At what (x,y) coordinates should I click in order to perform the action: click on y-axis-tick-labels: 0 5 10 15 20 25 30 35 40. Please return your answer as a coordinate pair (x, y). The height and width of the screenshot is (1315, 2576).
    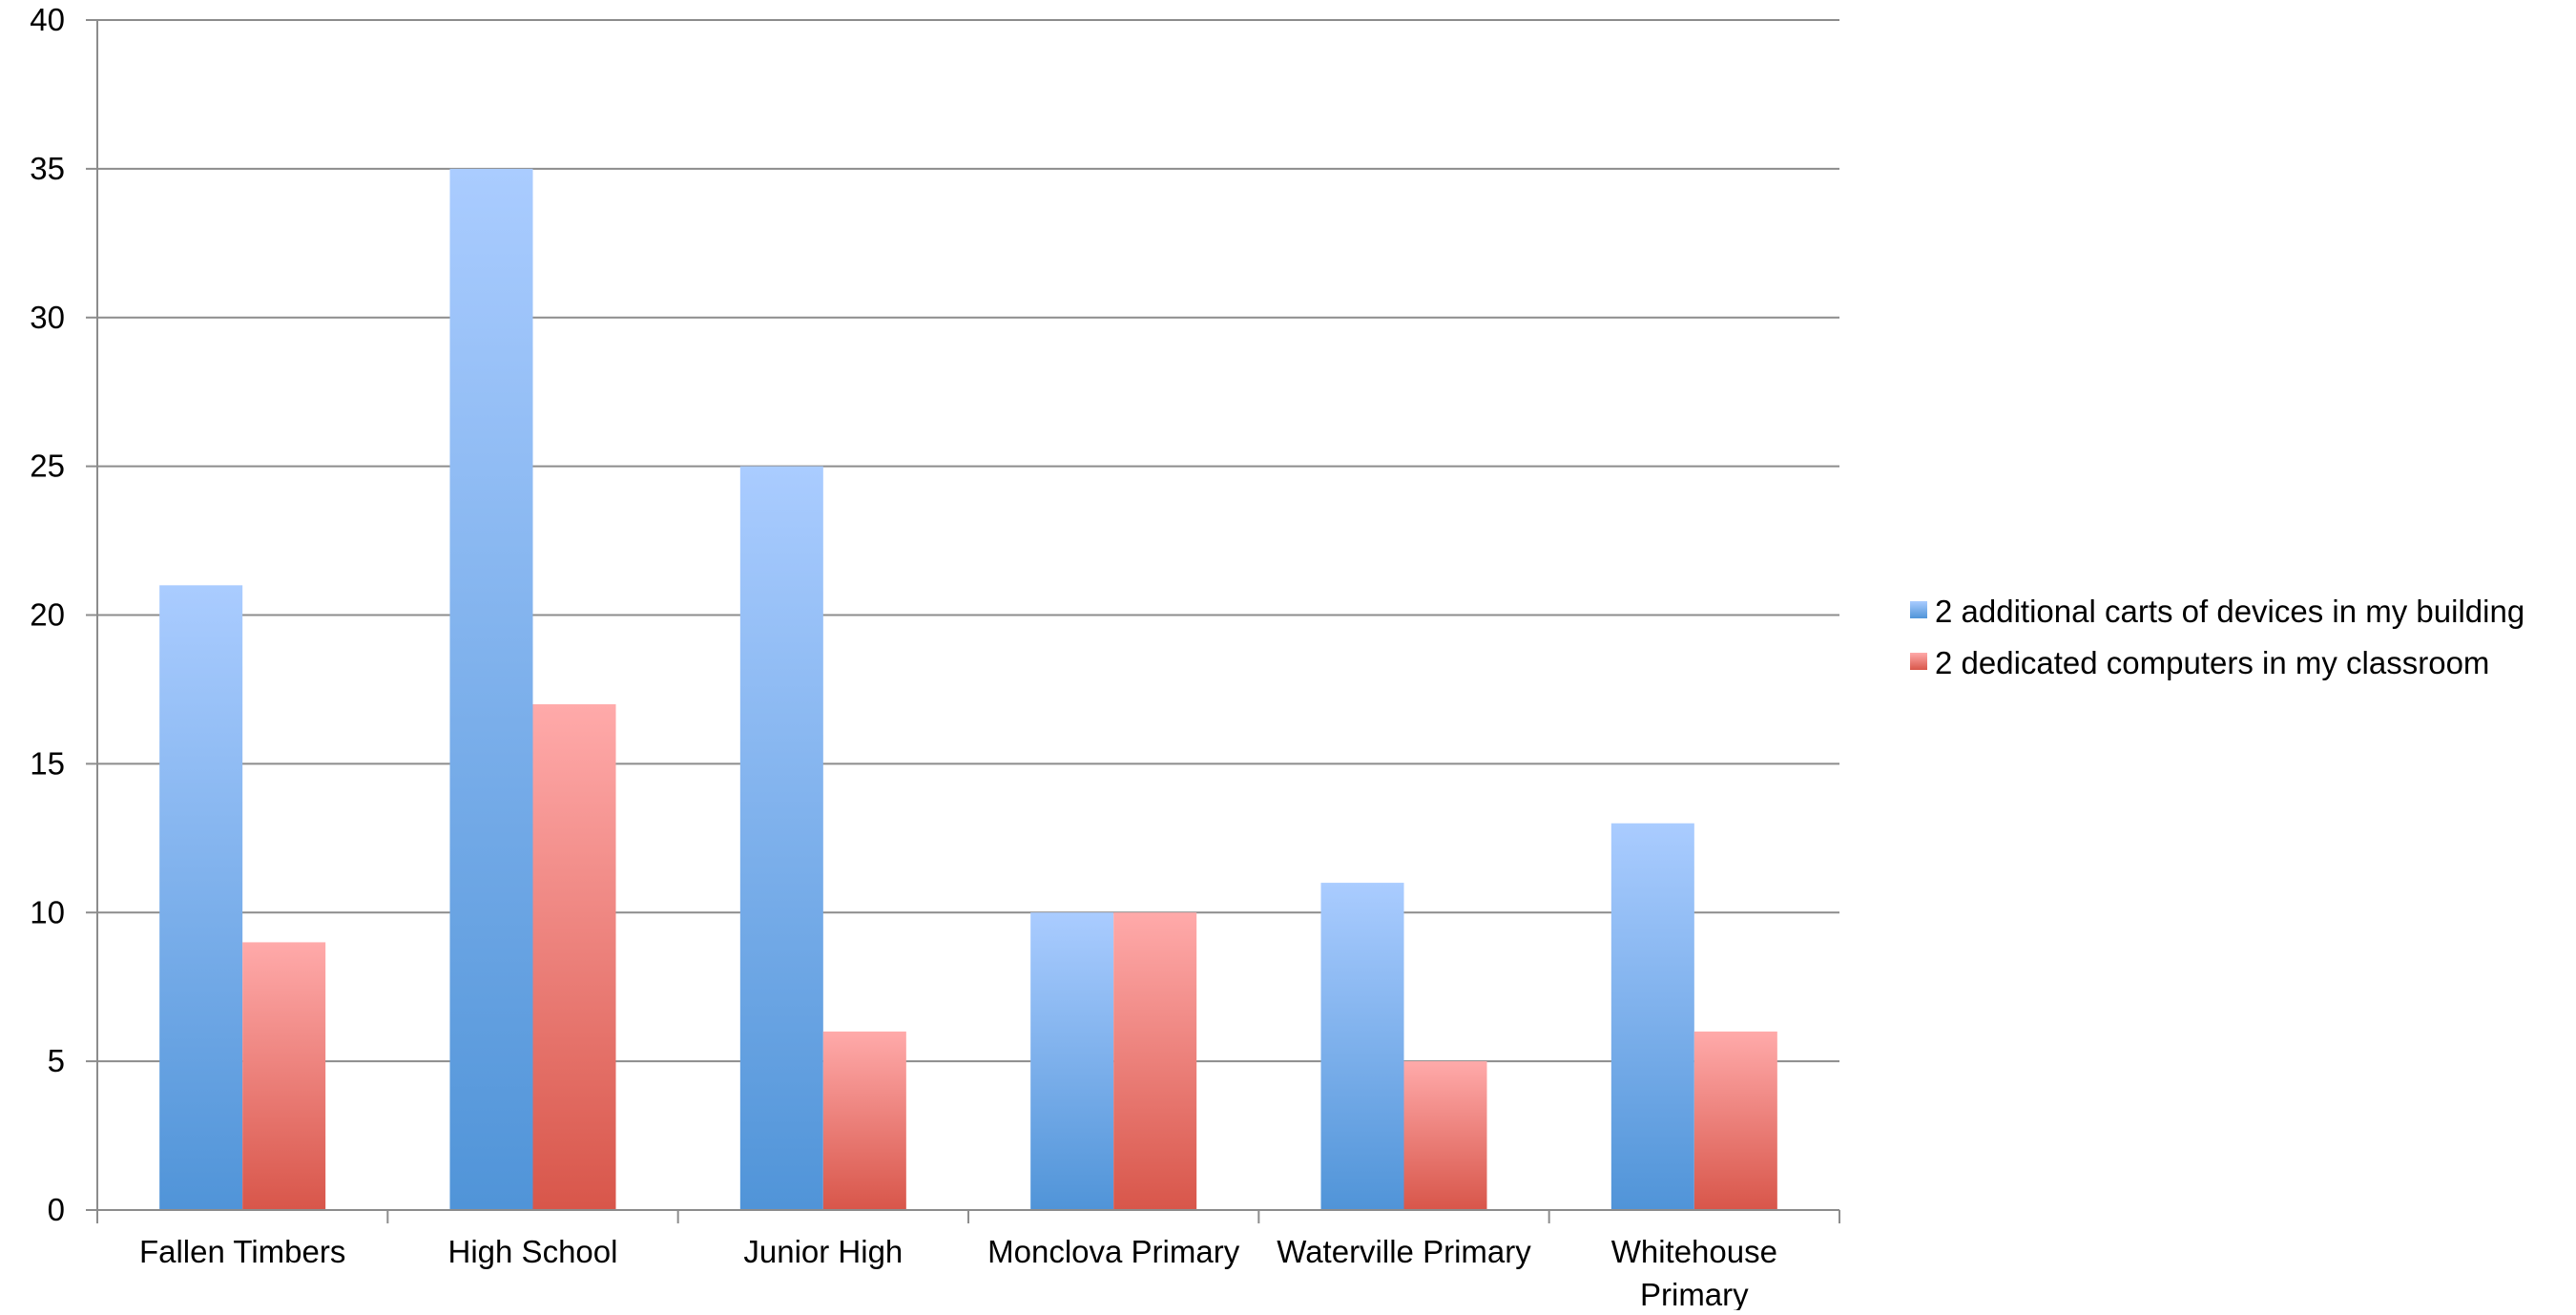
    Looking at the image, I should click on (47, 614).